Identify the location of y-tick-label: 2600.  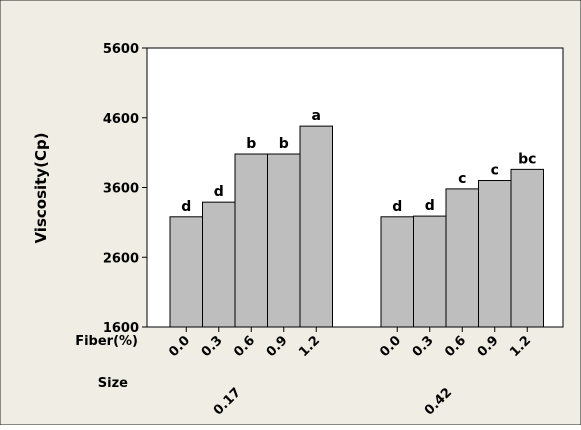
(121, 258).